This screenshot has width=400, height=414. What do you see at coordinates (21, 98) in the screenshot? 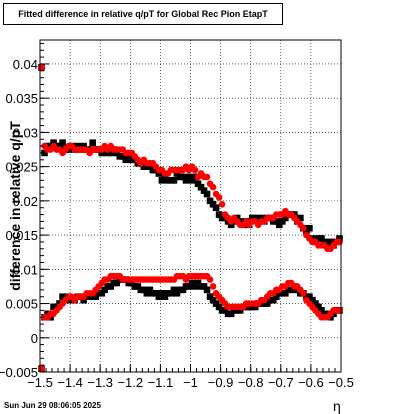
I see `y-tick-label: 0.035` at bounding box center [21, 98].